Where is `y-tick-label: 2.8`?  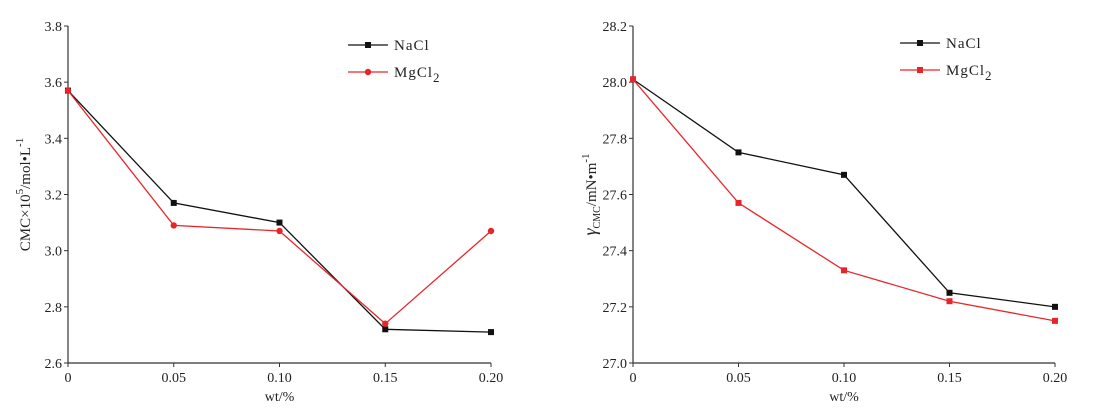
y-tick-label: 2.8 is located at coordinates (54, 308).